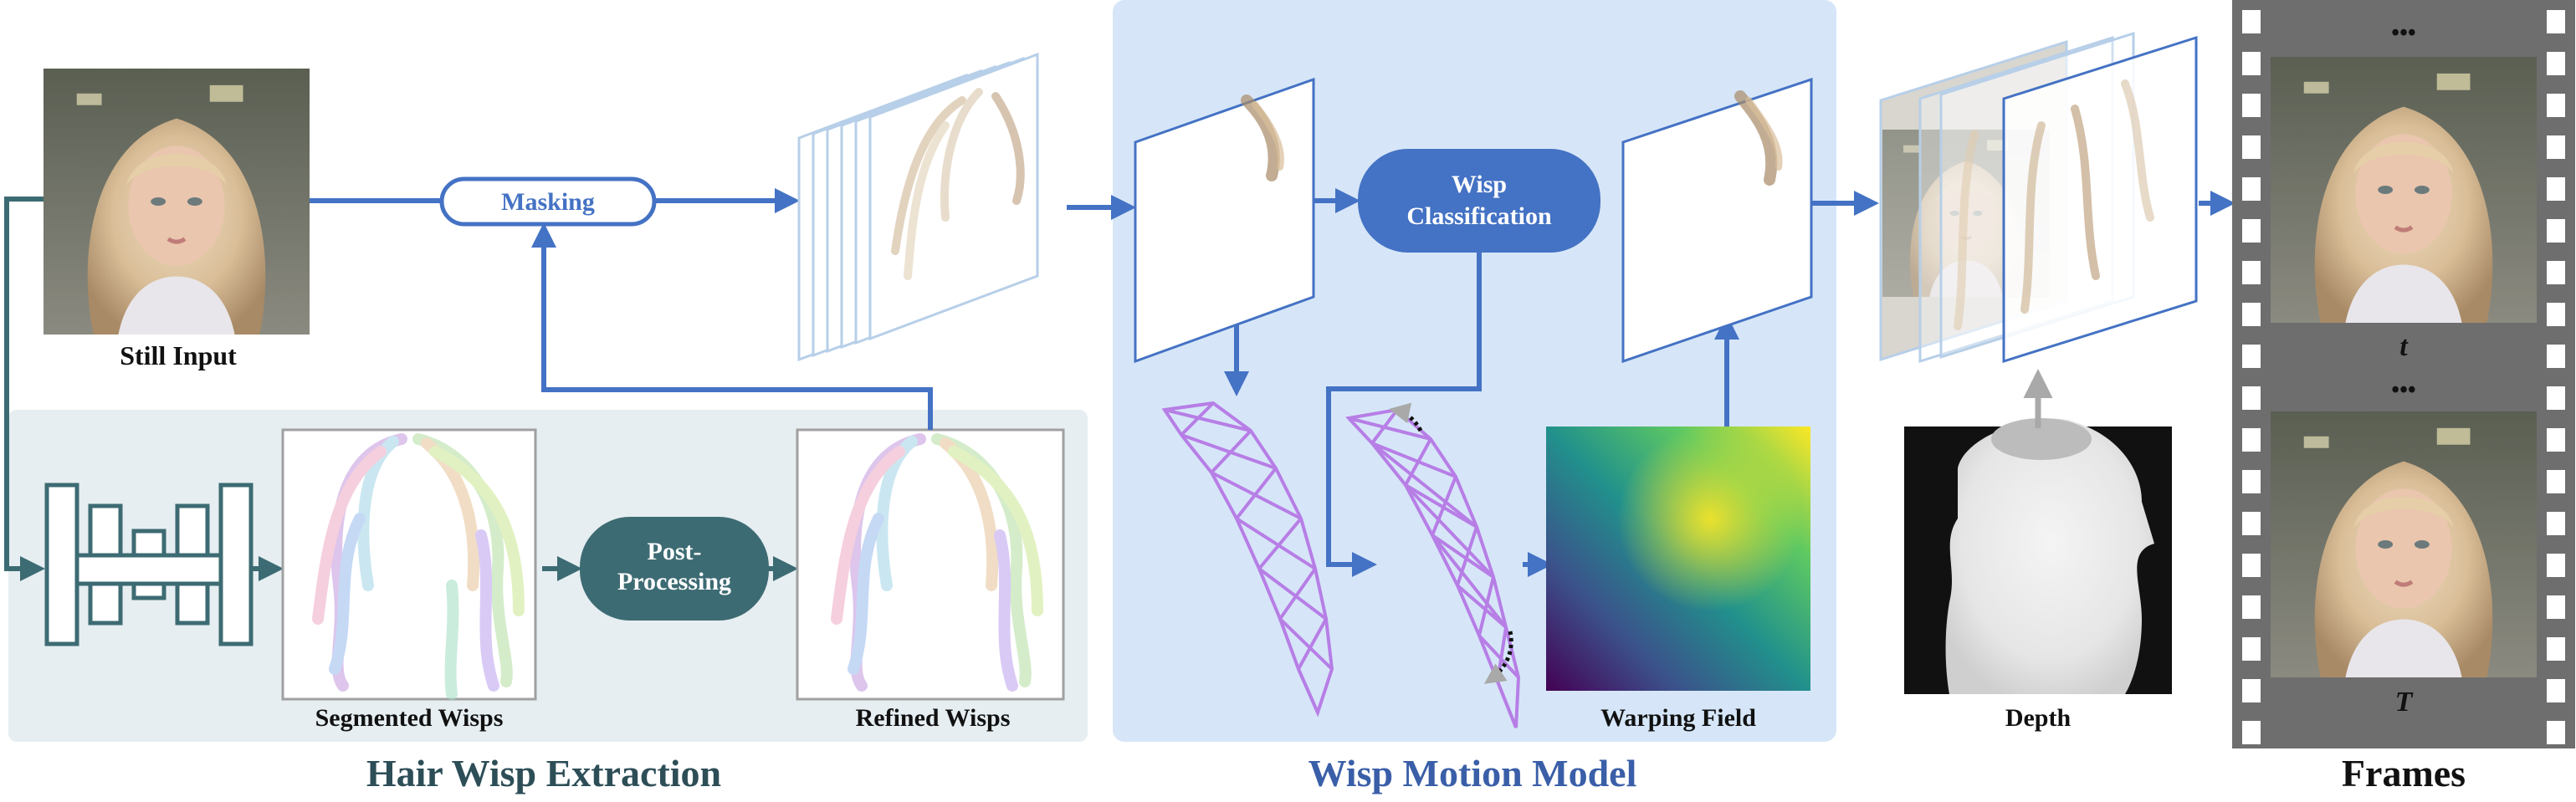 The image size is (2576, 802). What do you see at coordinates (149, 564) in the screenshot?
I see `segmentation-network-icon` at bounding box center [149, 564].